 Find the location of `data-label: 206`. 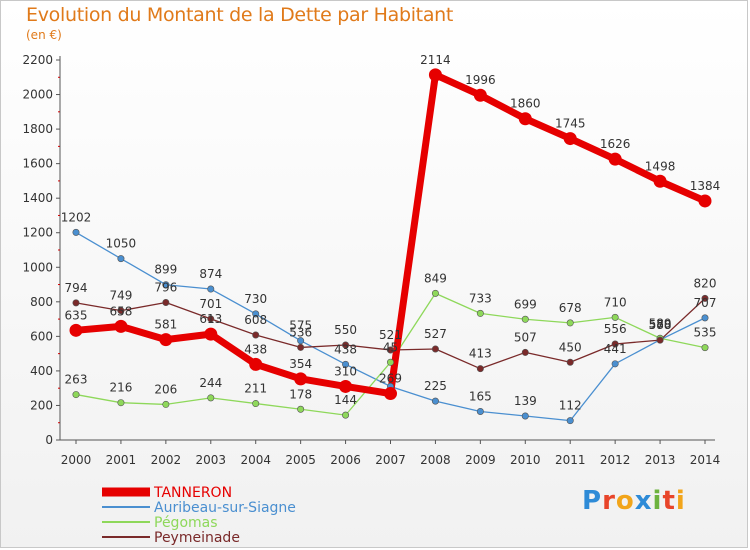

data-label: 206 is located at coordinates (165, 389).